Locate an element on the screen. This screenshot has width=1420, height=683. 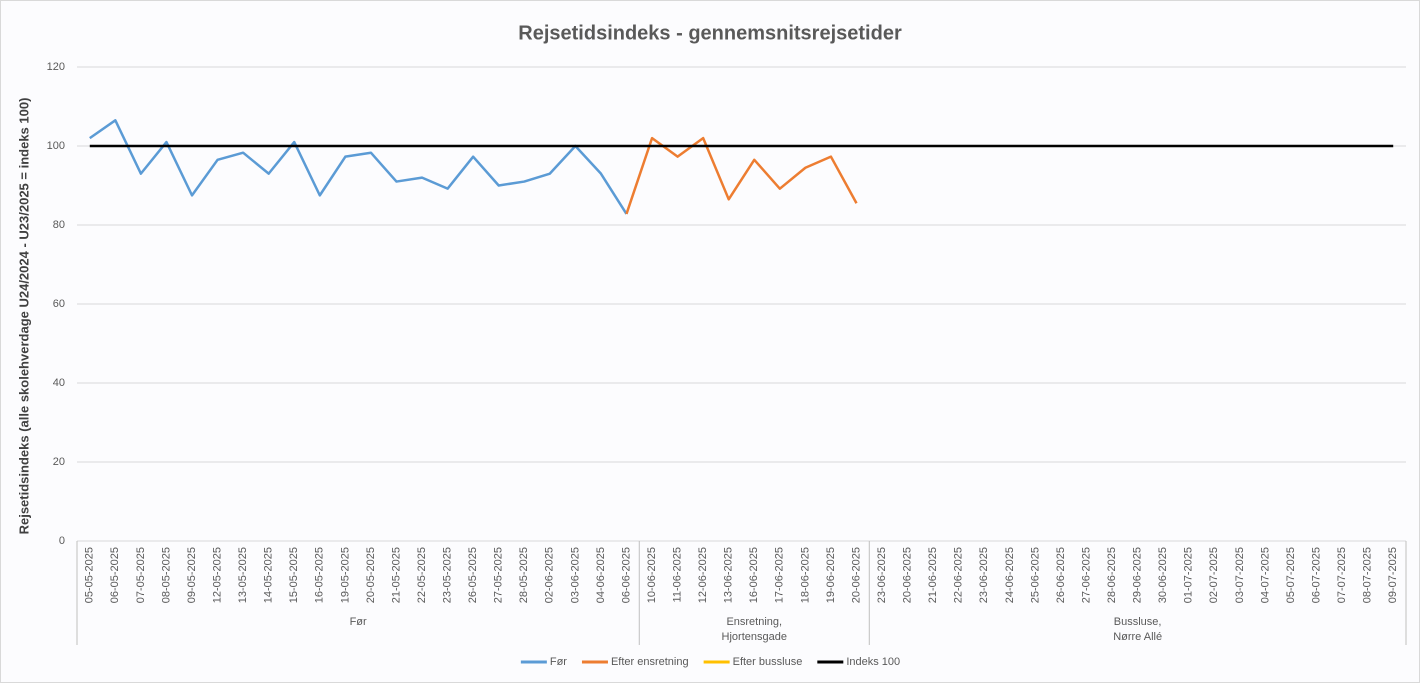
y-tick-label: 60 is located at coordinates (59, 304).